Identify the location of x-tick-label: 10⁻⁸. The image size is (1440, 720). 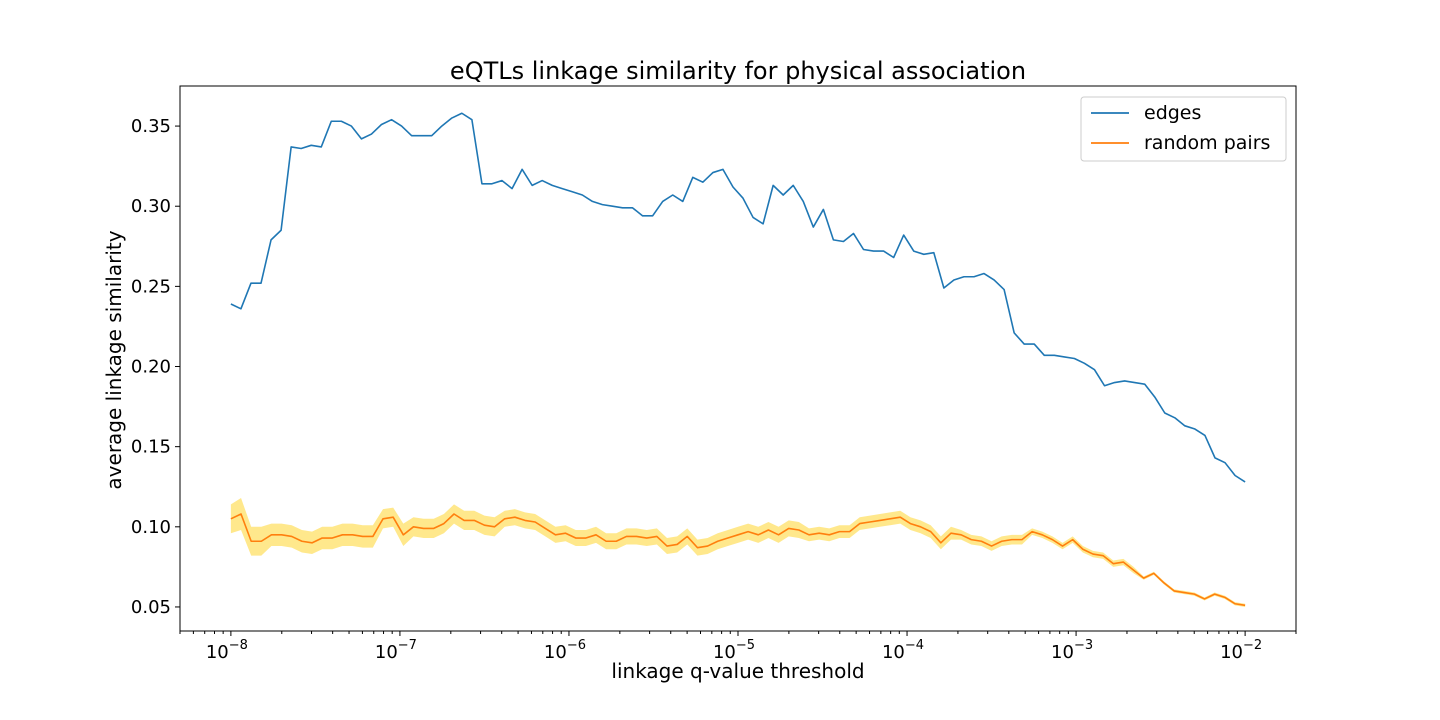
(227, 650).